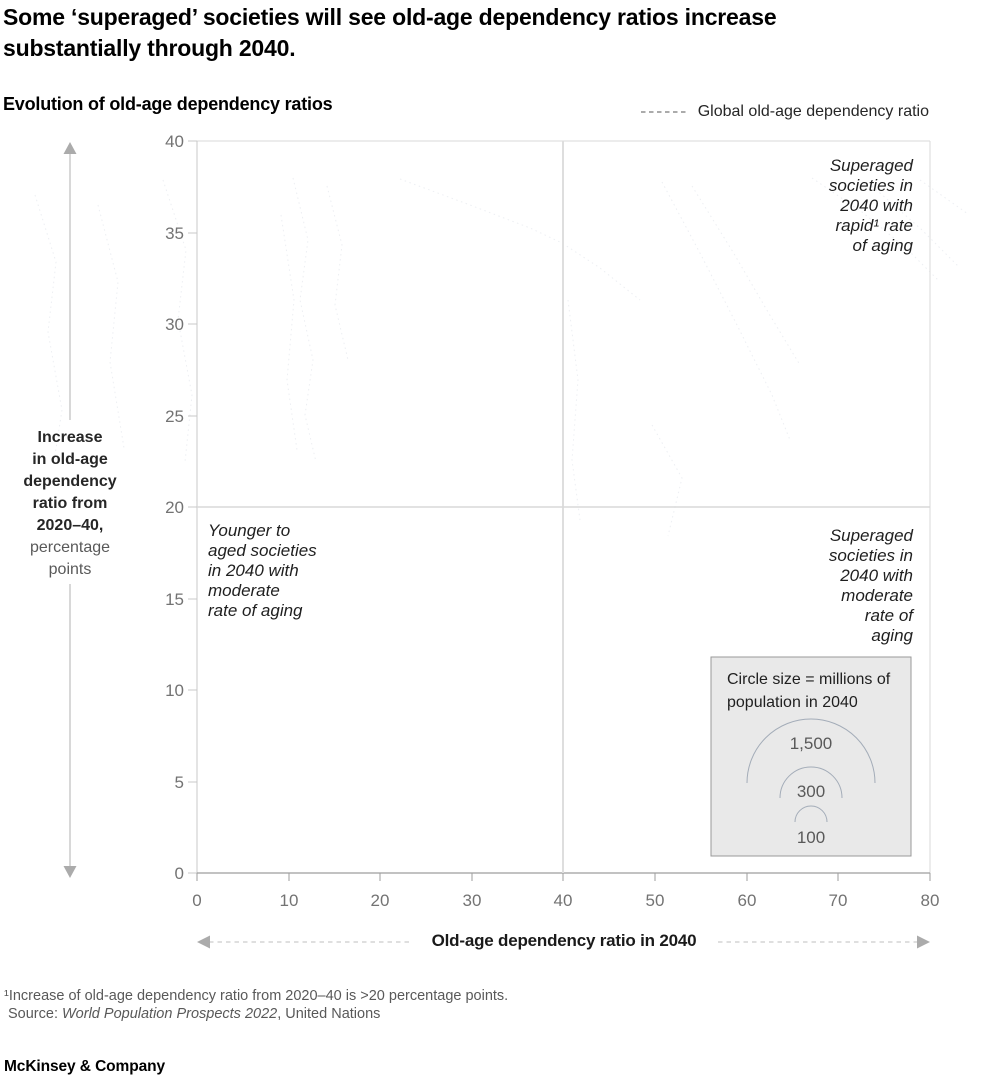  What do you see at coordinates (930, 900) in the screenshot?
I see `x-tick-label: 80` at bounding box center [930, 900].